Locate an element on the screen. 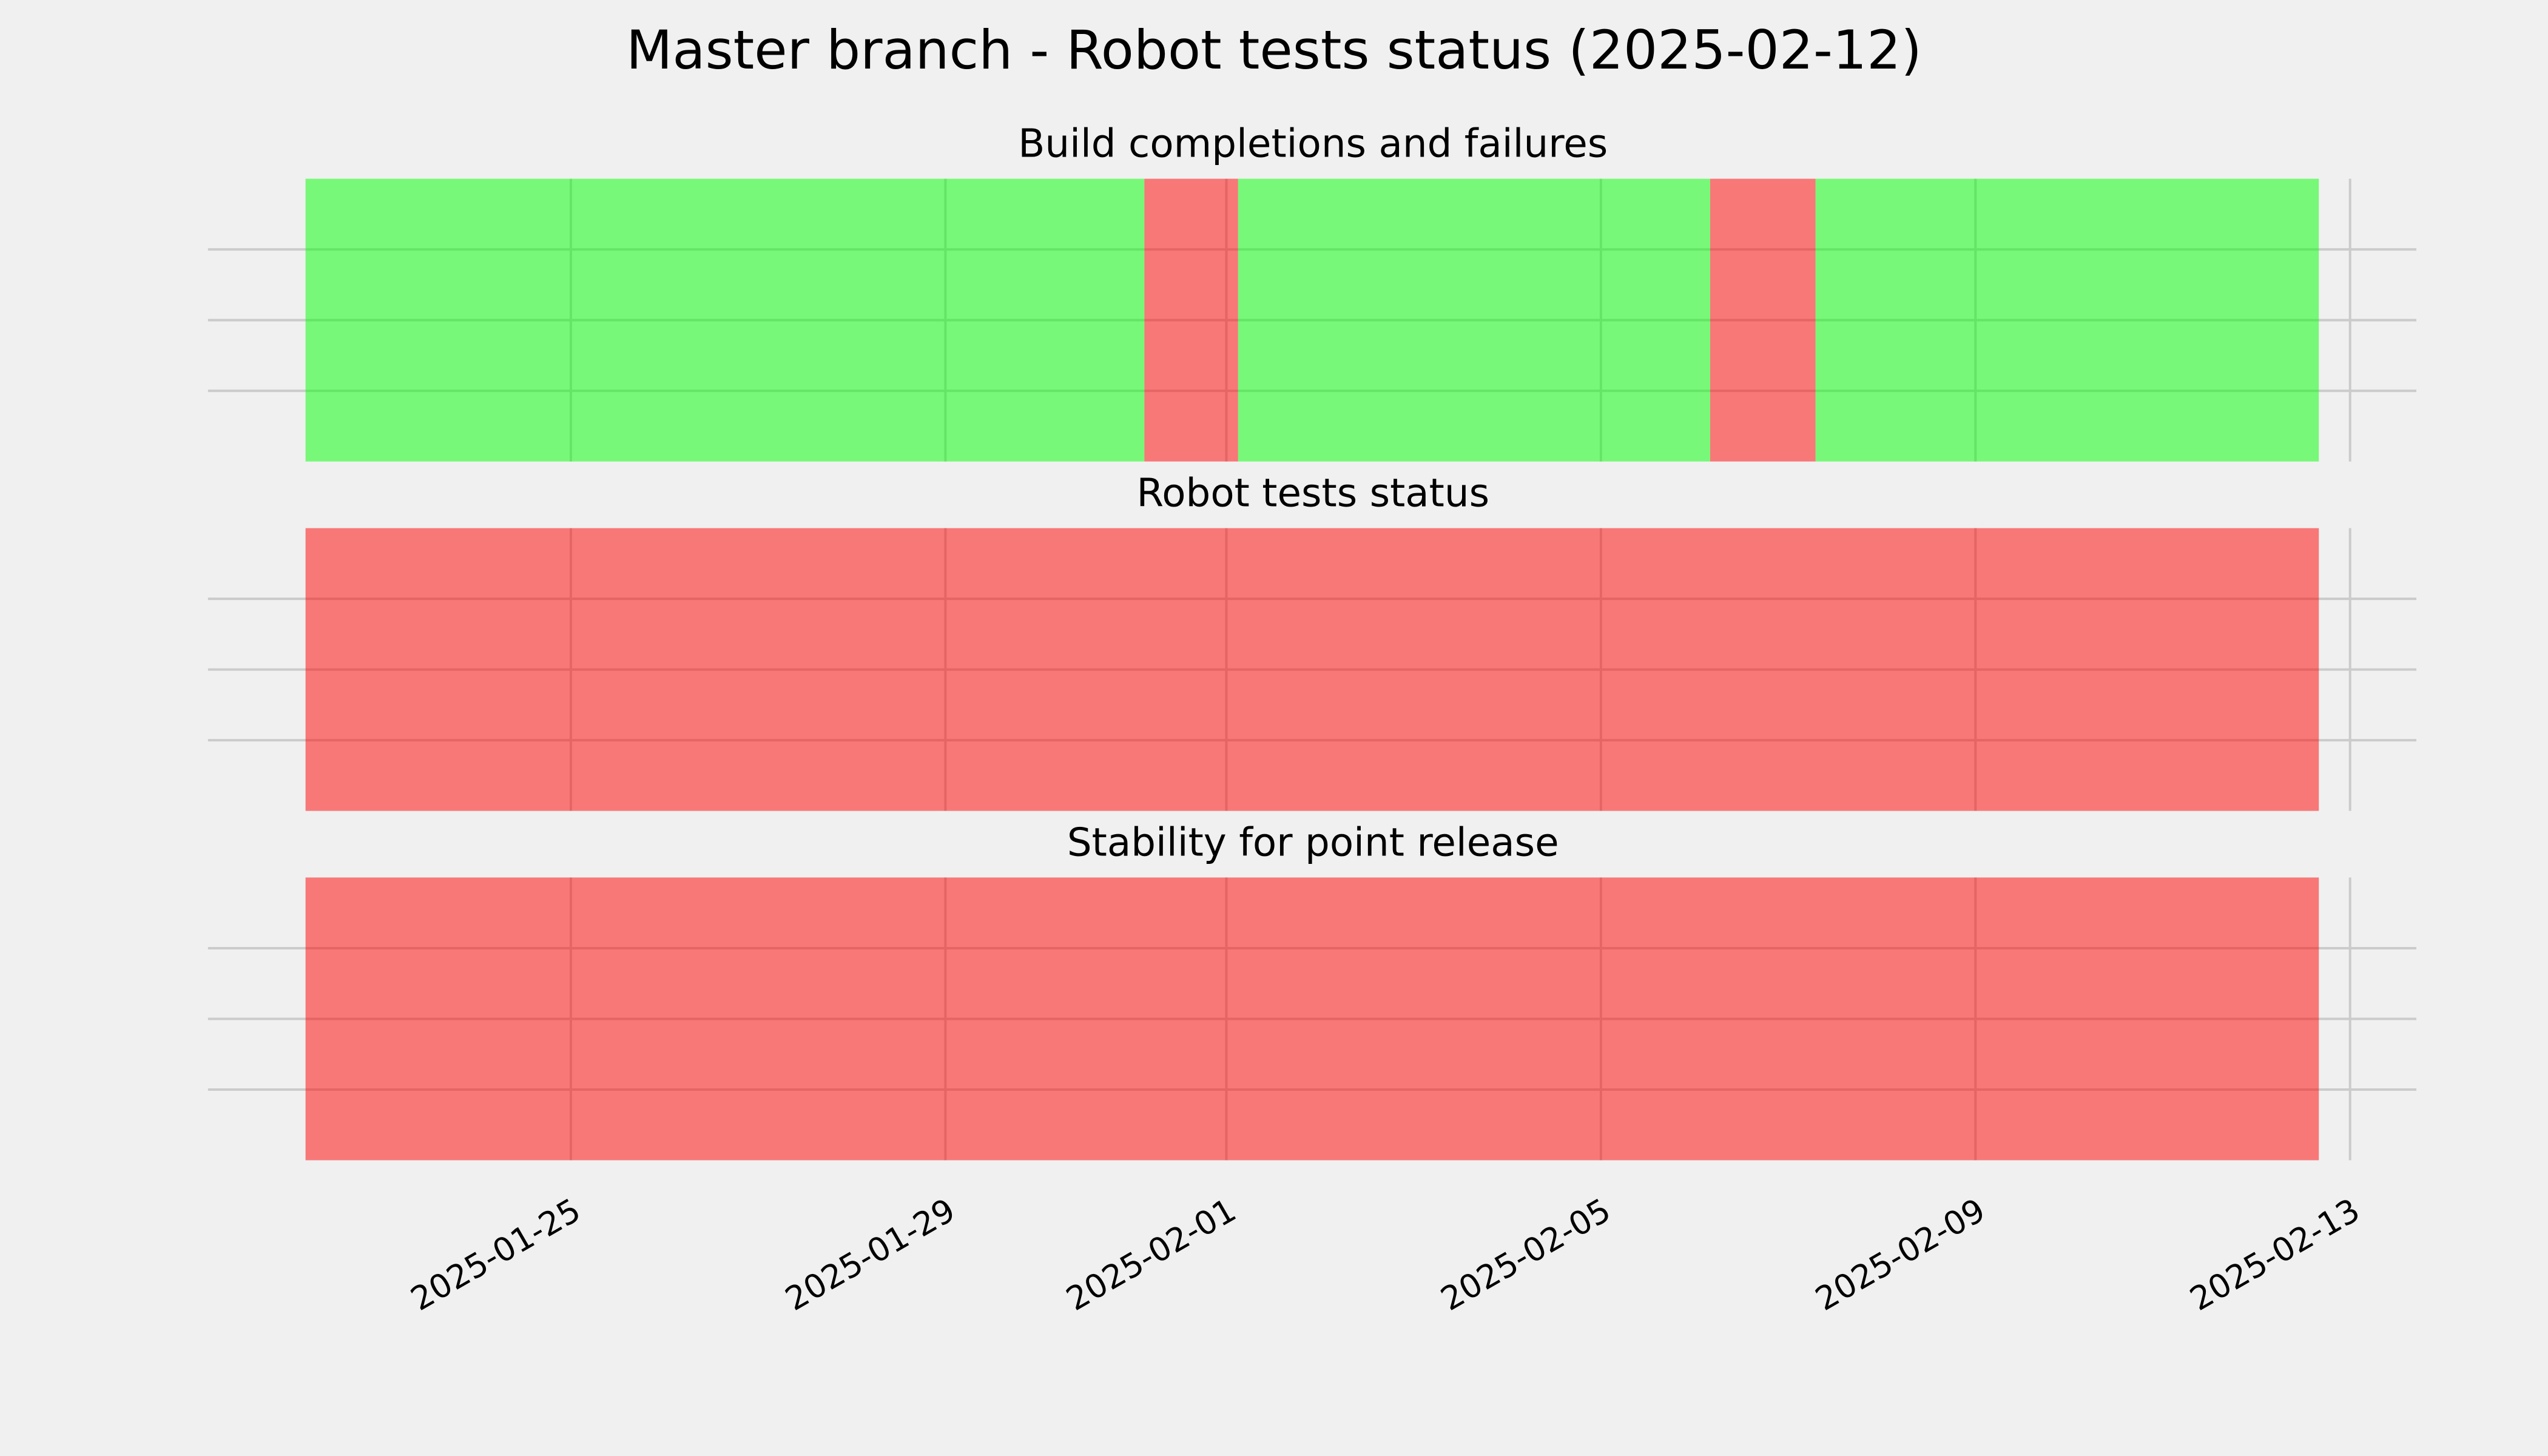 Image resolution: width=2548 pixels, height=1456 pixels. x-tick-label: 2025-02-13 is located at coordinates (2274, 1254).